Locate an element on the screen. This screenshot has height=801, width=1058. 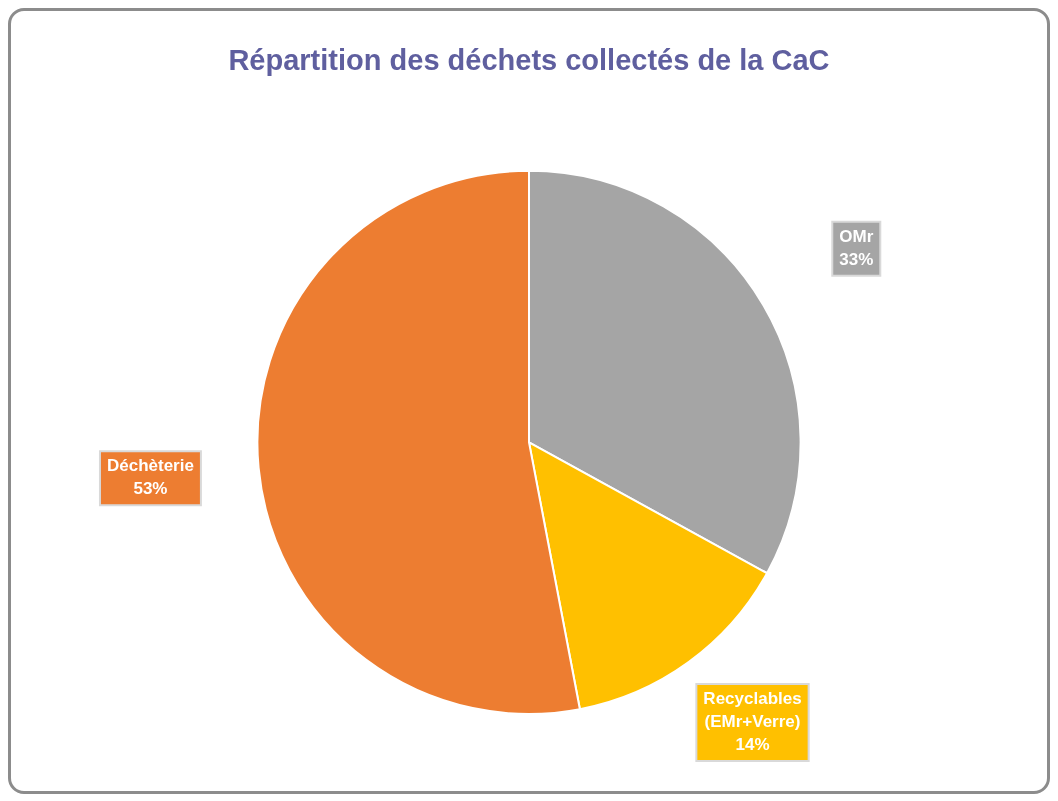
data-label: 33% is located at coordinates (856, 260).